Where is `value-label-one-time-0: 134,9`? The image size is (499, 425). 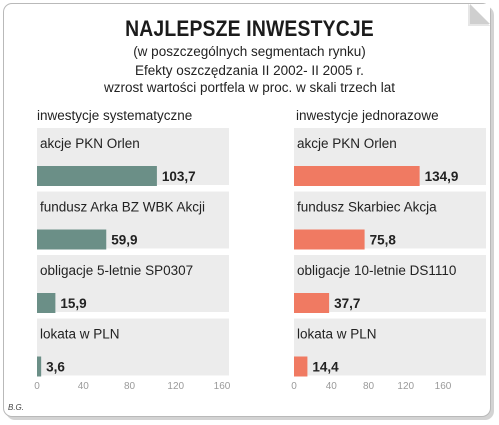
value-label-one-time-0: 134,9 is located at coordinates (442, 176).